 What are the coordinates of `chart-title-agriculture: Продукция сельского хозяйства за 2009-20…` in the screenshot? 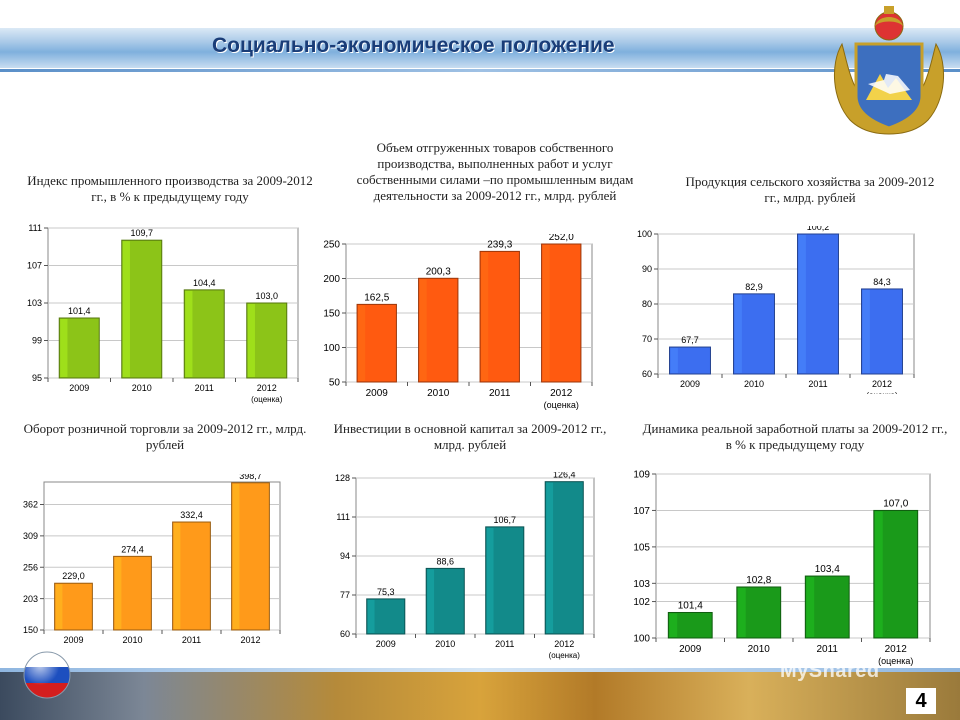 It's located at (810, 189).